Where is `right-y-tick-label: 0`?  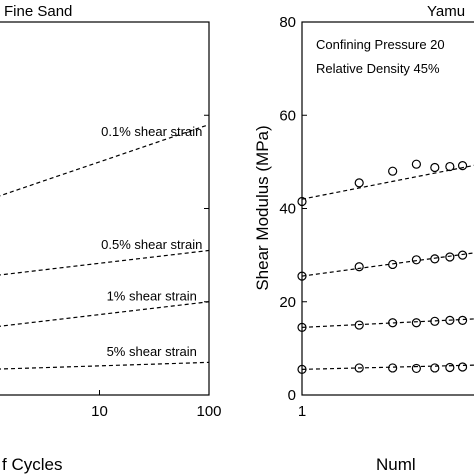
right-y-tick-label: 0 is located at coordinates (292, 395).